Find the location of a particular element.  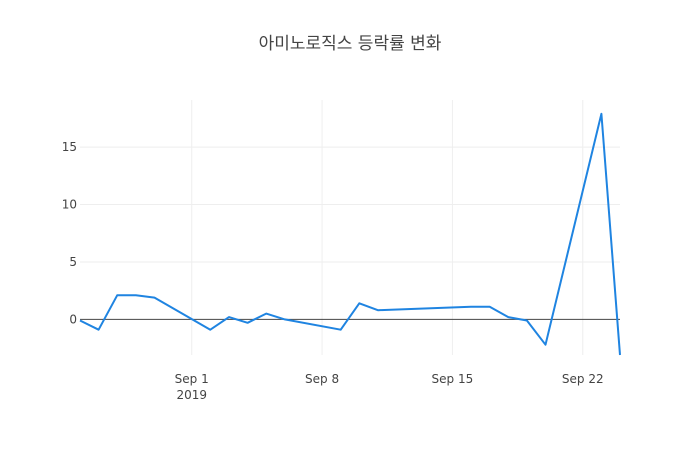

x-tick-label: Sep 8 is located at coordinates (322, 379).